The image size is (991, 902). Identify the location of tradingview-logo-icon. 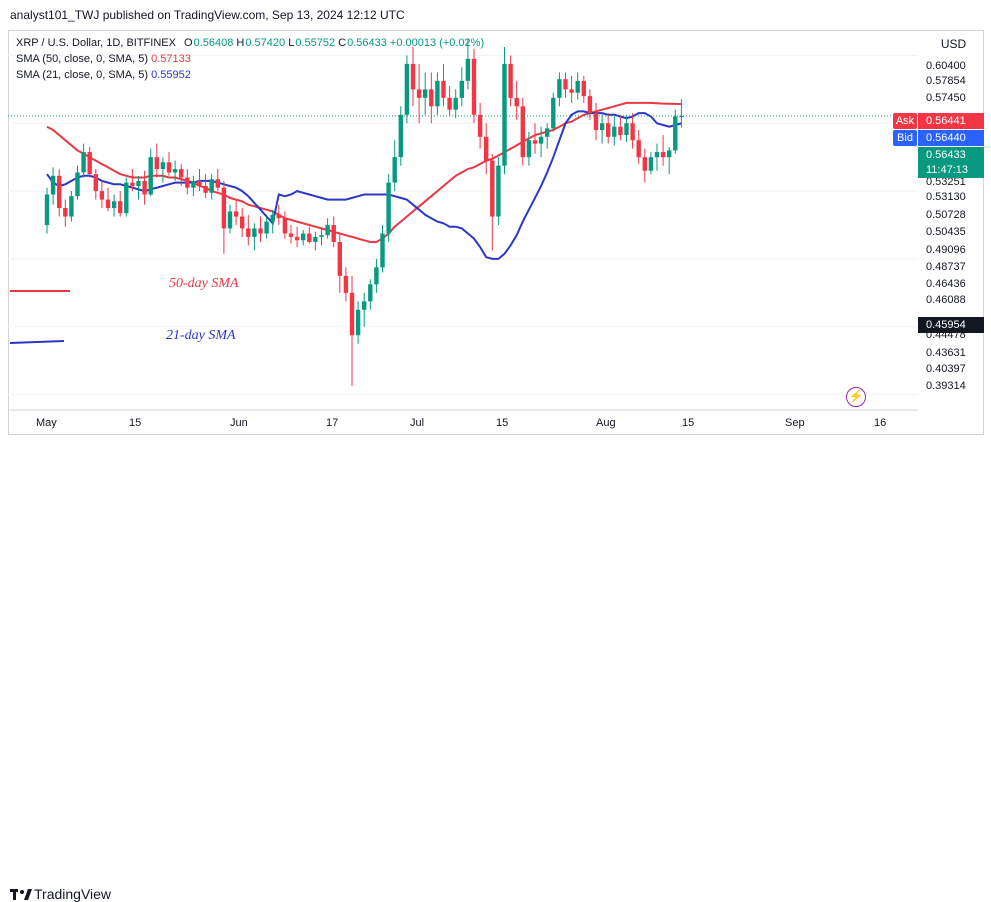
(21, 894).